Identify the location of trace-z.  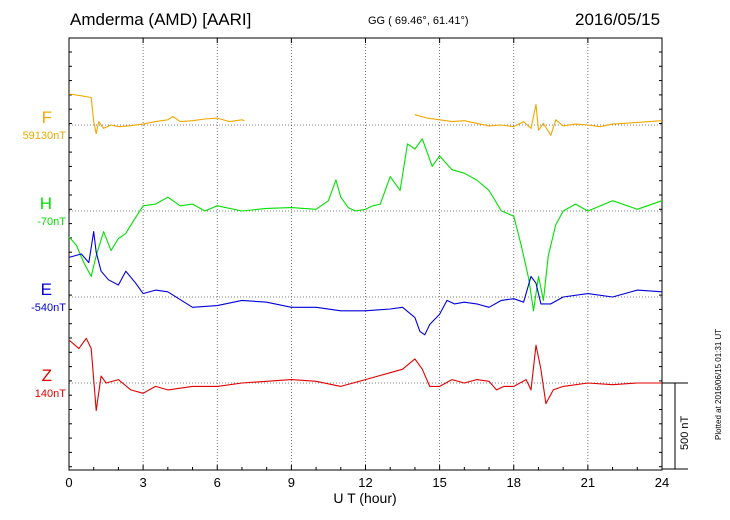
(365, 374).